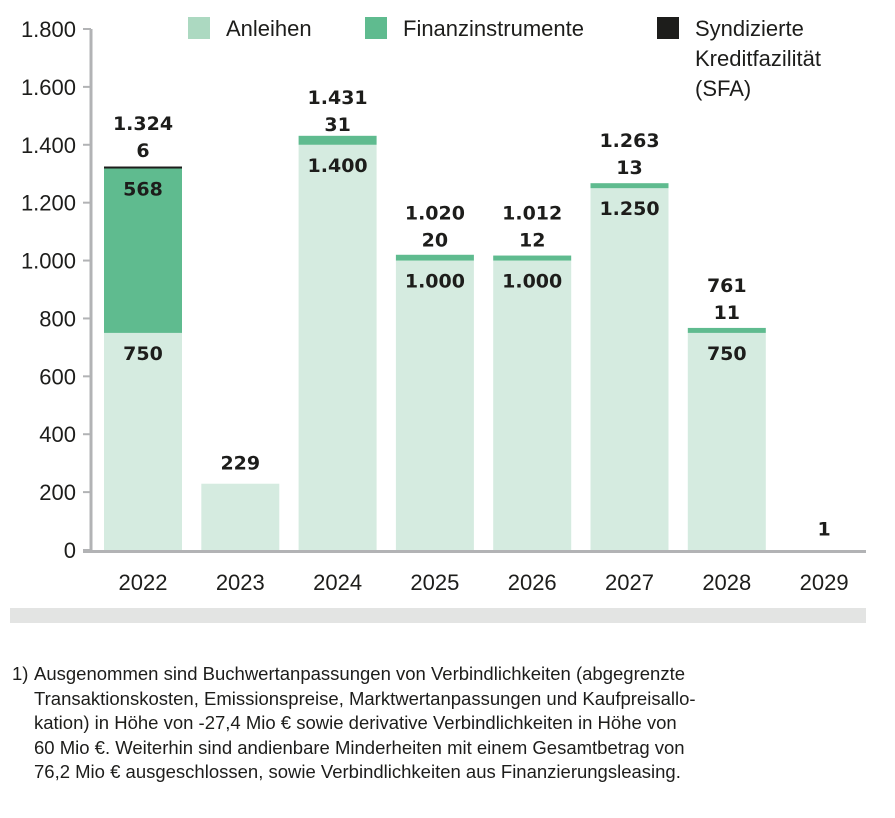 This screenshot has height=818, width=895. I want to click on y-tick-label: 0, so click(70, 550).